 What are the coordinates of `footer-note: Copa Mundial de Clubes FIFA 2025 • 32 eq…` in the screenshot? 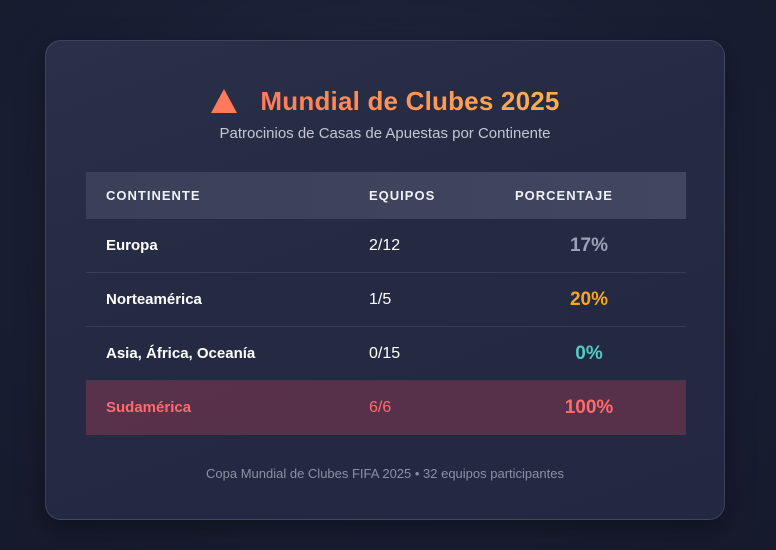 It's located at (385, 473).